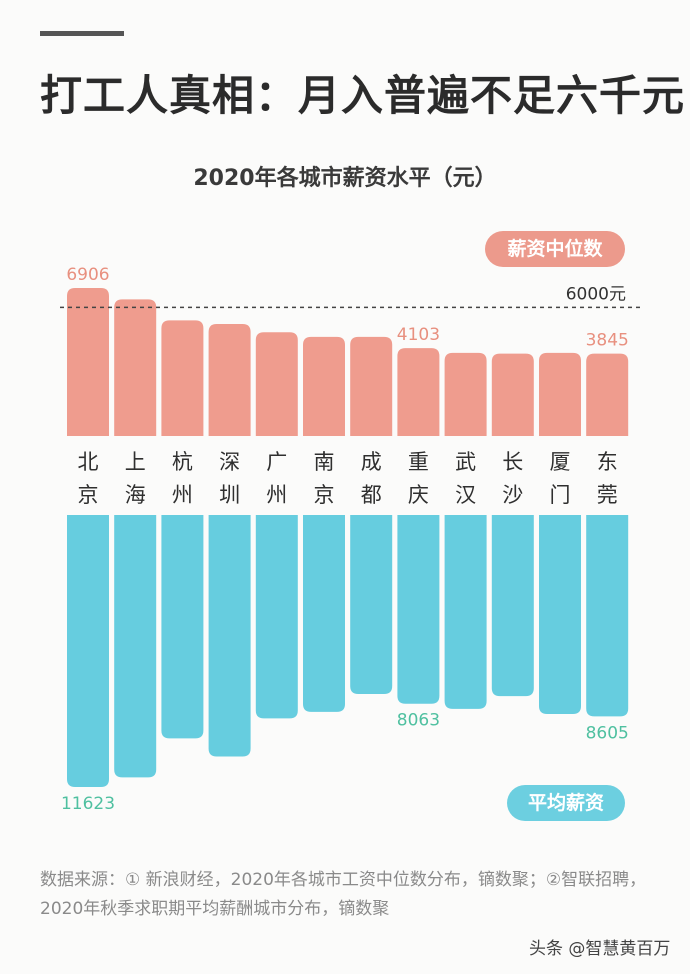  I want to click on city-label-1-1: 海, so click(135, 495).